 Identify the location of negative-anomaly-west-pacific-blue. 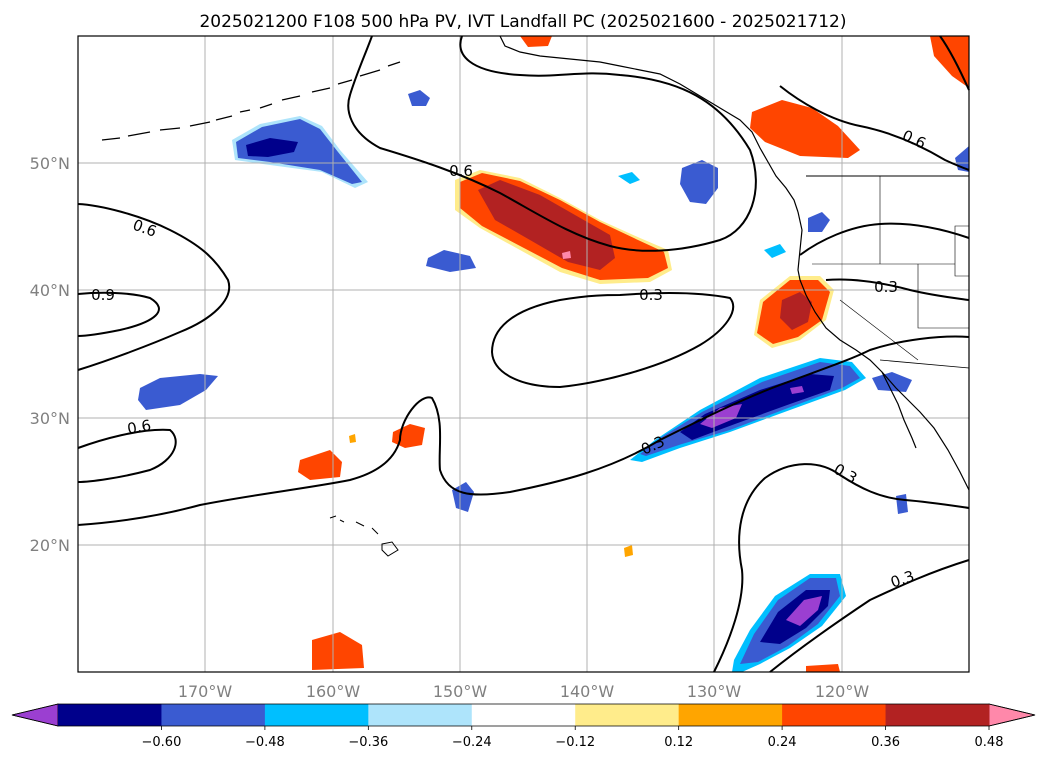
(299, 151).